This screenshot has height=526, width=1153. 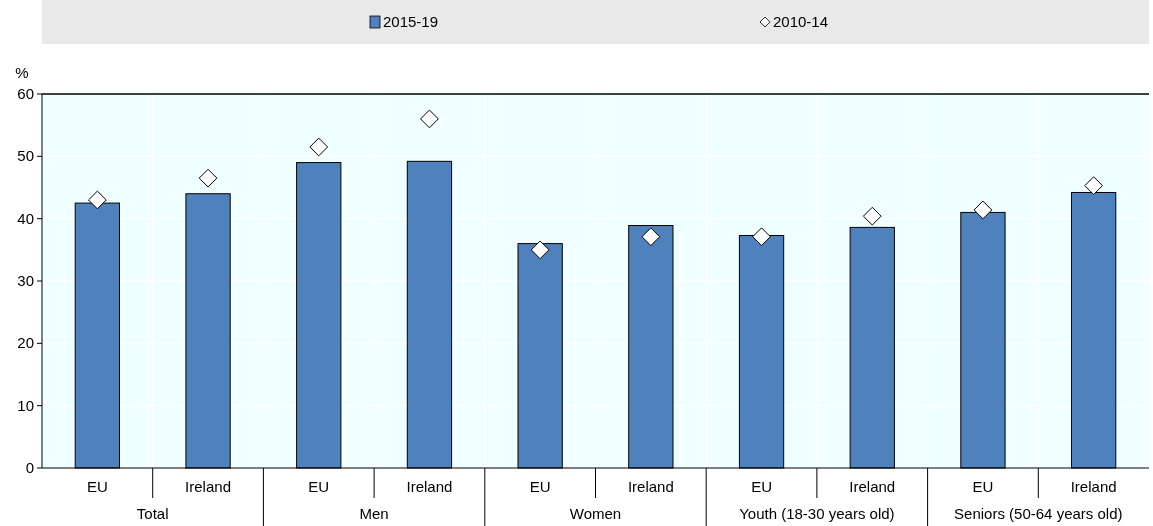 What do you see at coordinates (25, 280) in the screenshot?
I see `y-tick-label: 30` at bounding box center [25, 280].